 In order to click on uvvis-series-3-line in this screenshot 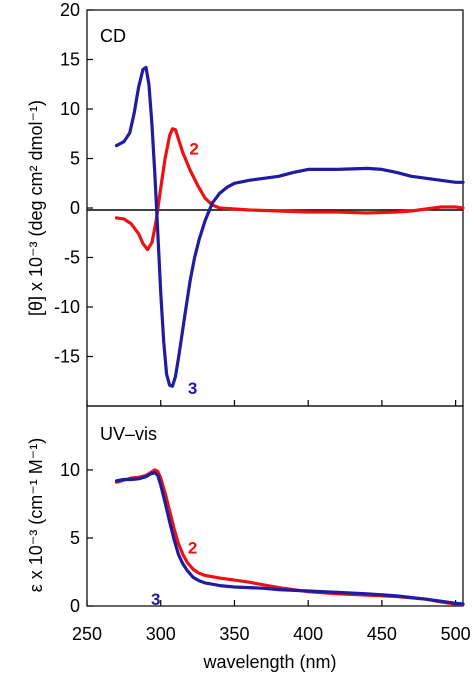, I will do `click(289, 538)`.